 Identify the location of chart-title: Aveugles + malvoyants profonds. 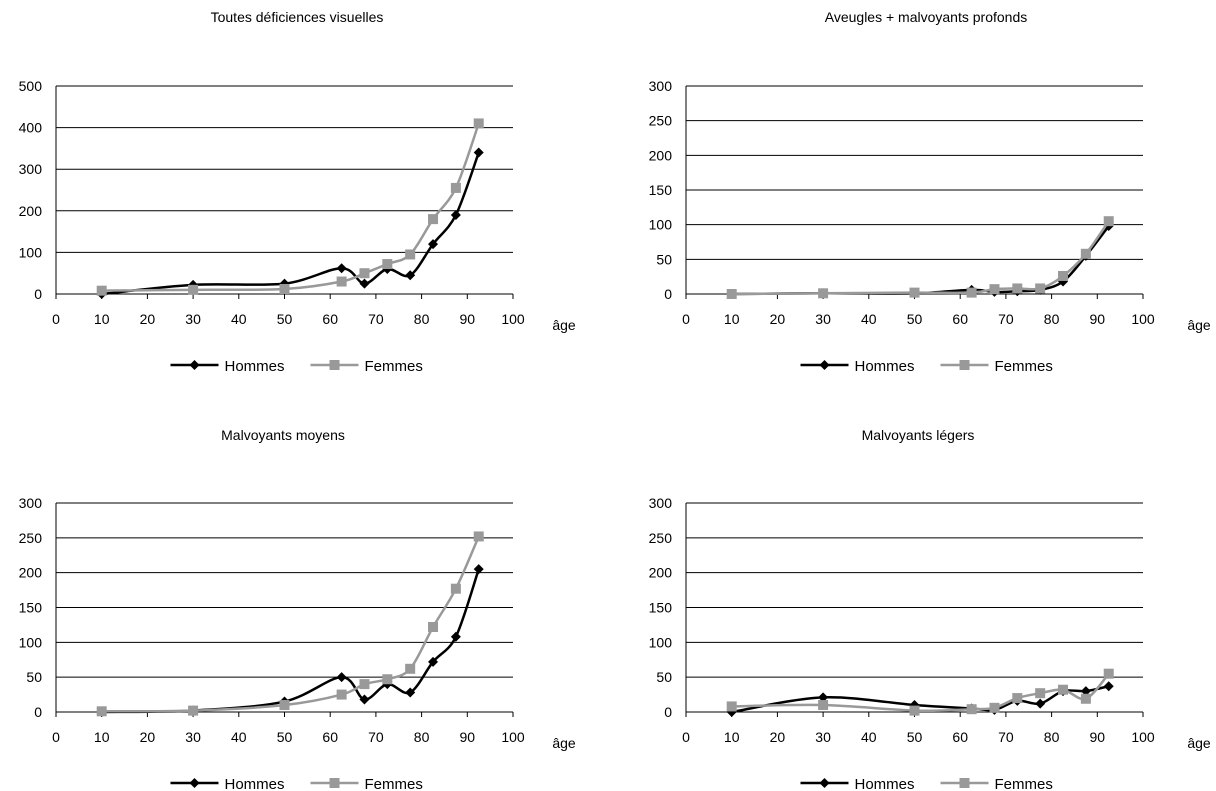
(926, 17).